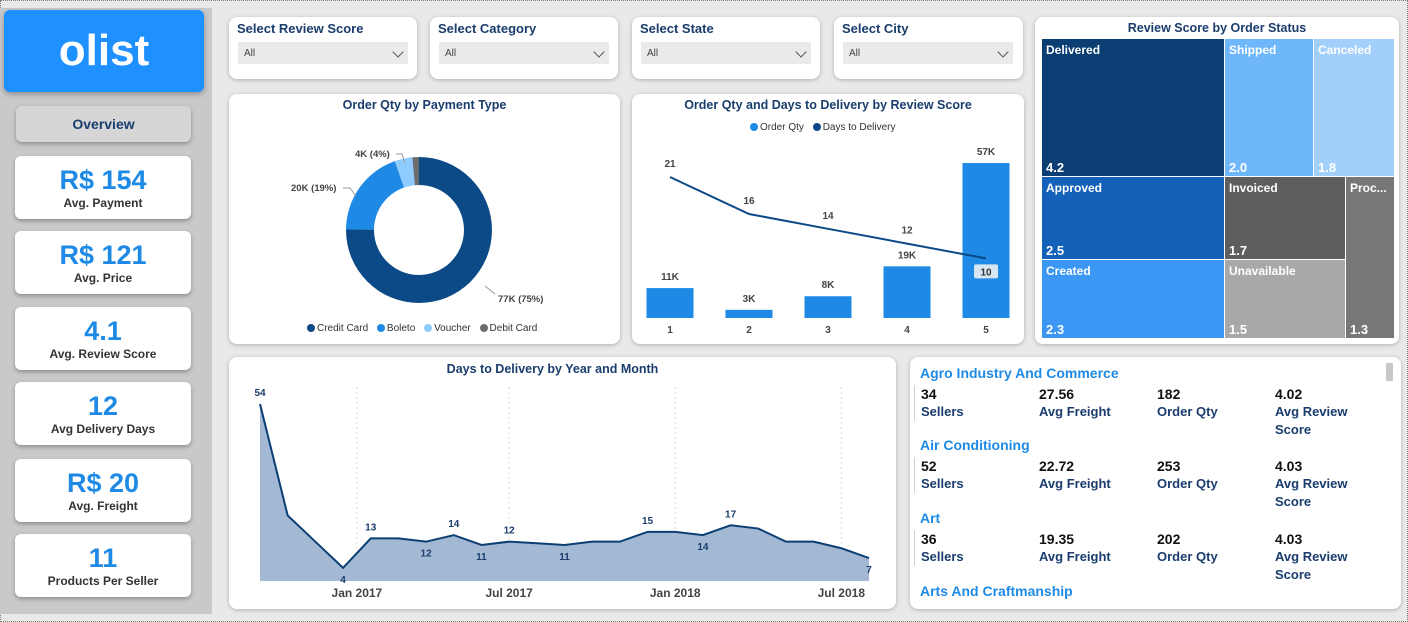 This screenshot has width=1408, height=622. Describe the element at coordinates (103, 581) in the screenshot. I see `kpi-label: Products Per Seller` at that location.